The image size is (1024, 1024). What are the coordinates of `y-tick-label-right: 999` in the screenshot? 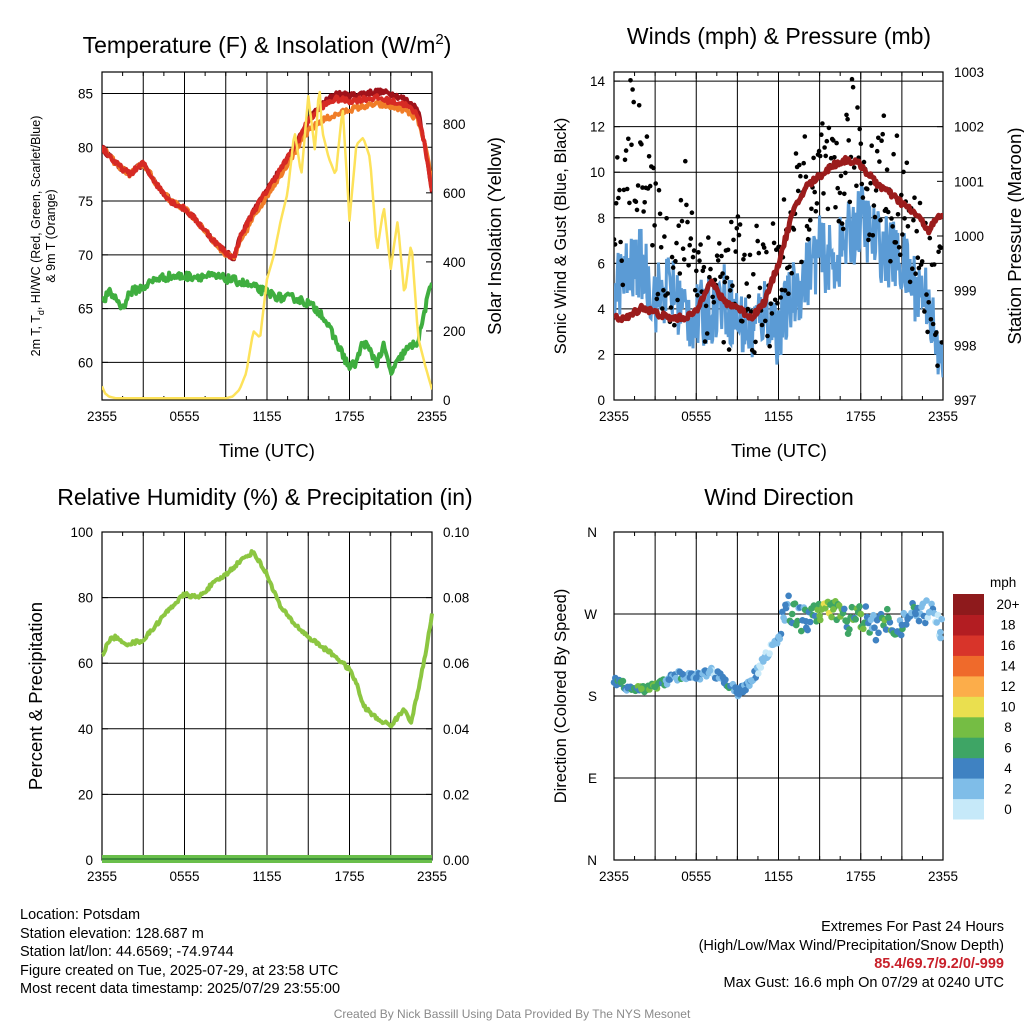 It's located at (965, 291).